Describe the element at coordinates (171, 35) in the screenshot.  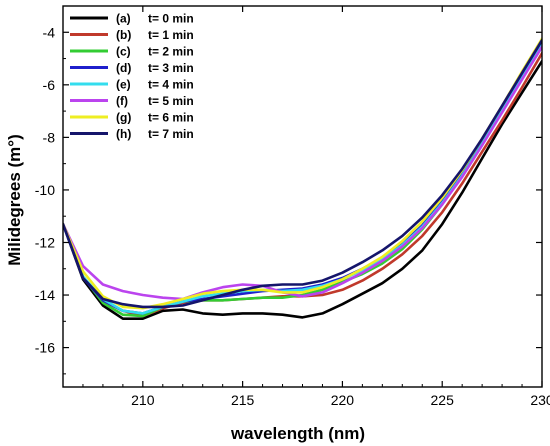
I see `legend-label-time: t= 1 min` at that location.